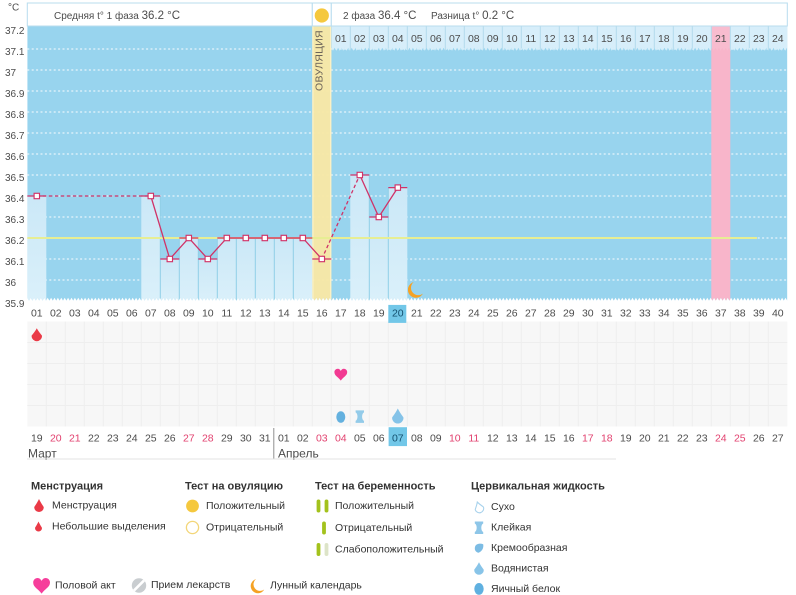  I want to click on svg-text: Отрицательный, so click(244, 527).